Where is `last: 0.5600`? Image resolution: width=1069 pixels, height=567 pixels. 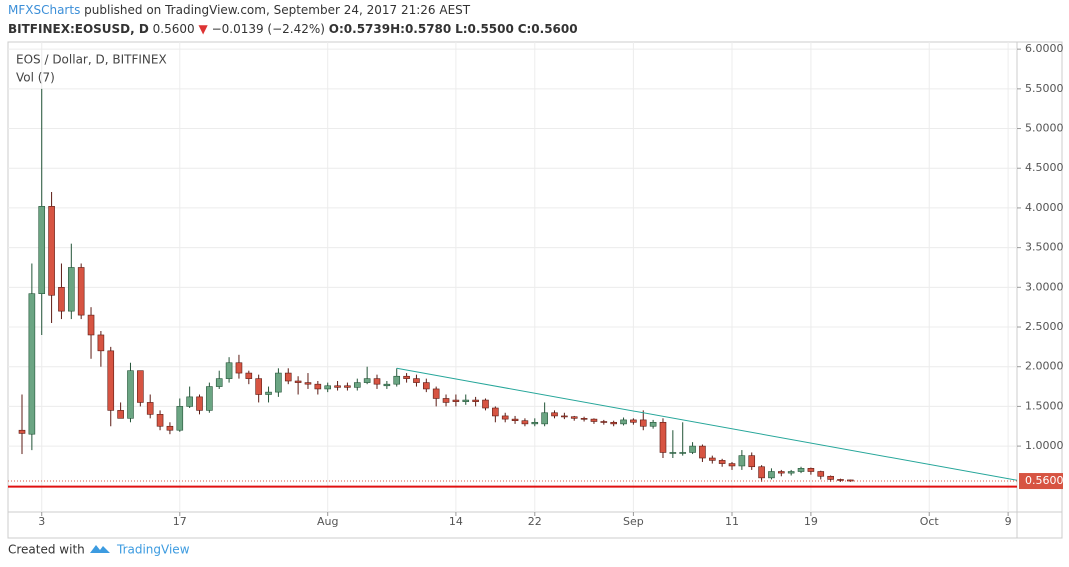 last: 0.5600 is located at coordinates (173, 29).